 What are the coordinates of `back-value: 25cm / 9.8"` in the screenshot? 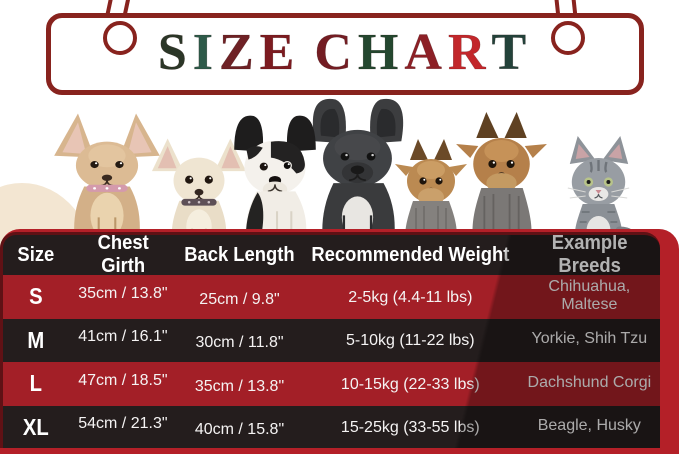 It's located at (239, 299).